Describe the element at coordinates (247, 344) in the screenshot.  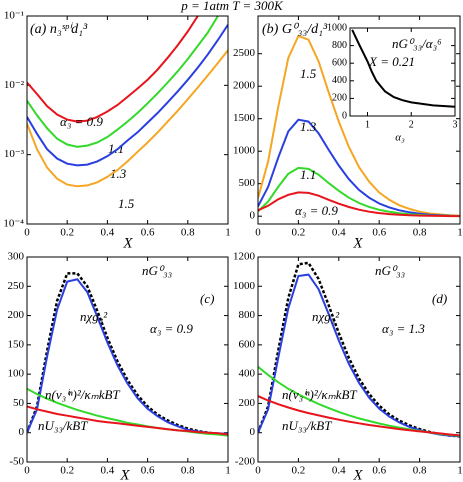
I see `y-tick-label: 600` at that location.